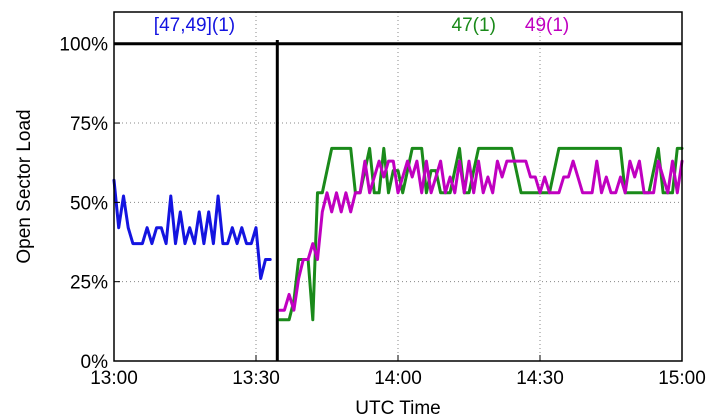 The image size is (716, 419). Describe the element at coordinates (256, 378) in the screenshot. I see `x-tick-label: 13:30` at that location.